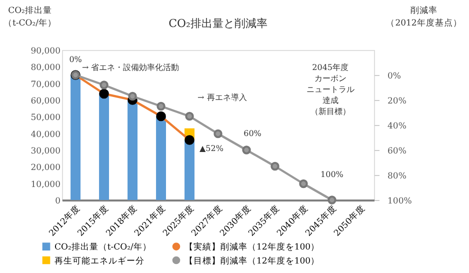  I want to click on y-tick-label: 40,000, so click(45, 135).